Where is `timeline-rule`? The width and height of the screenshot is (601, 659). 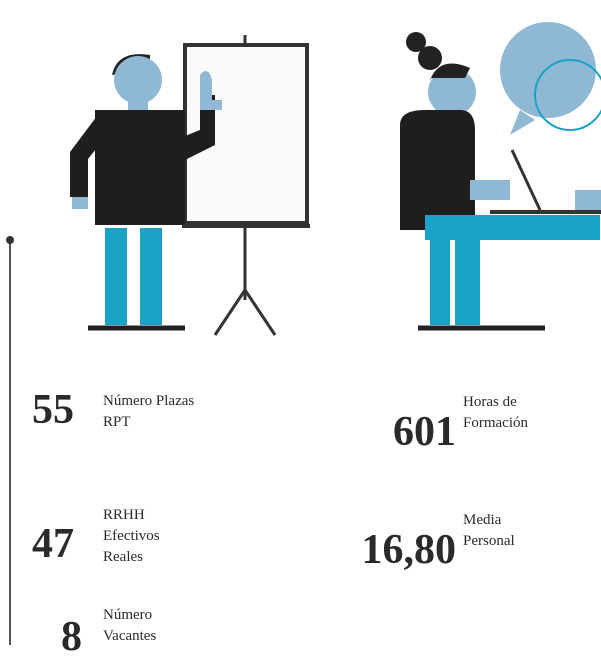 timeline-rule is located at coordinates (10, 440).